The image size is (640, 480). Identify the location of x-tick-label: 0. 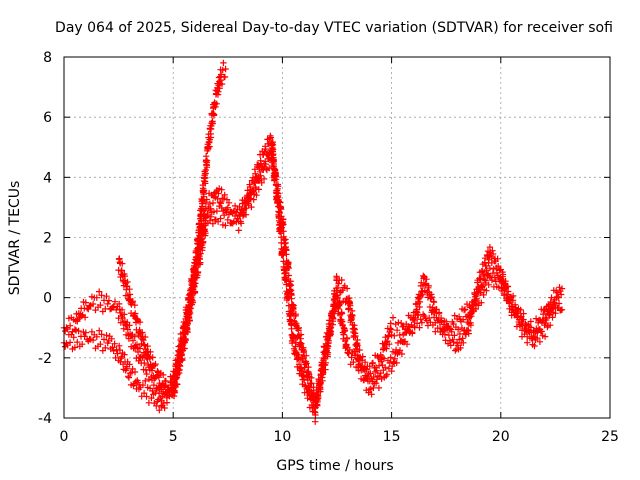
(64, 437).